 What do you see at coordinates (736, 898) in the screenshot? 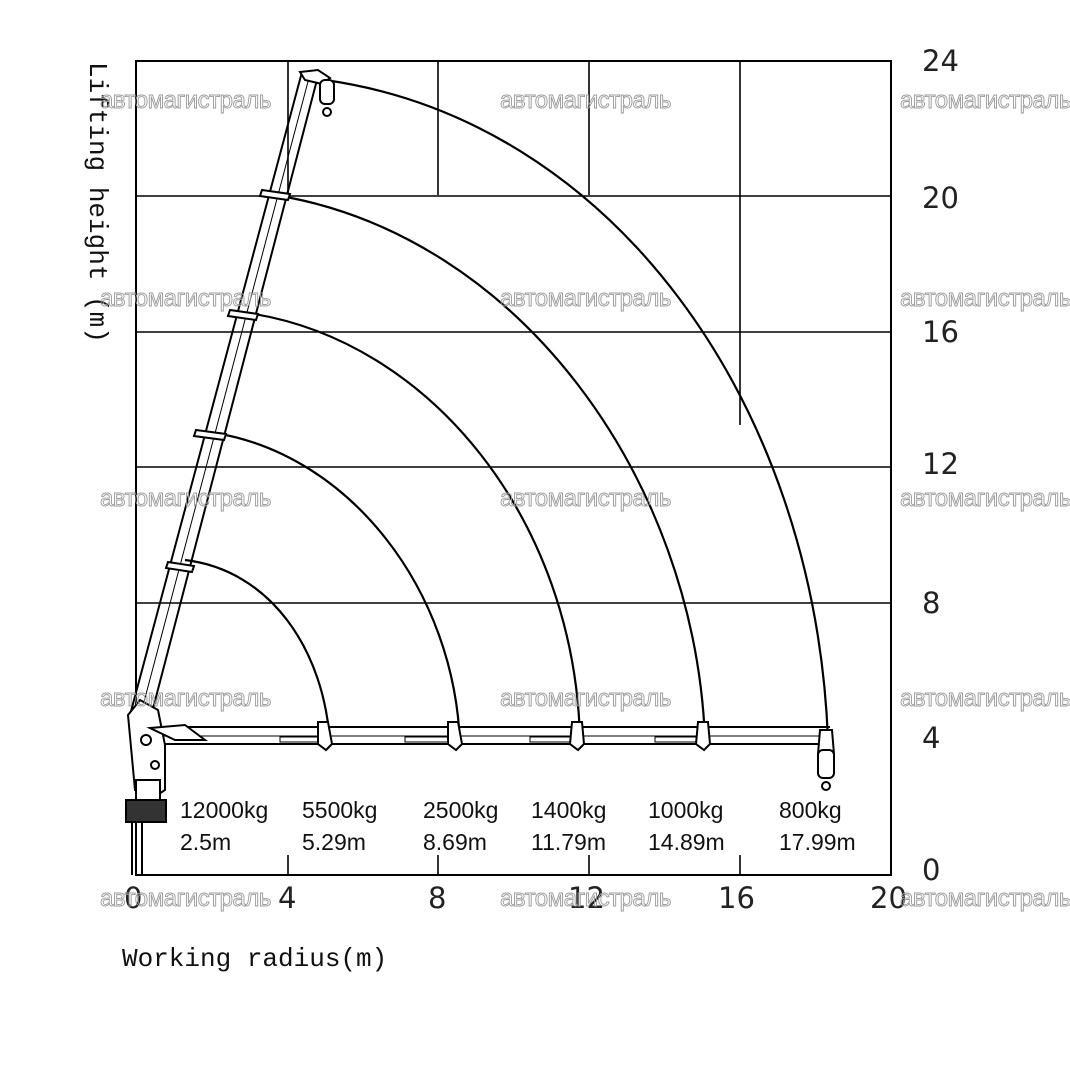
I see `x-tick-16: 16` at bounding box center [736, 898].